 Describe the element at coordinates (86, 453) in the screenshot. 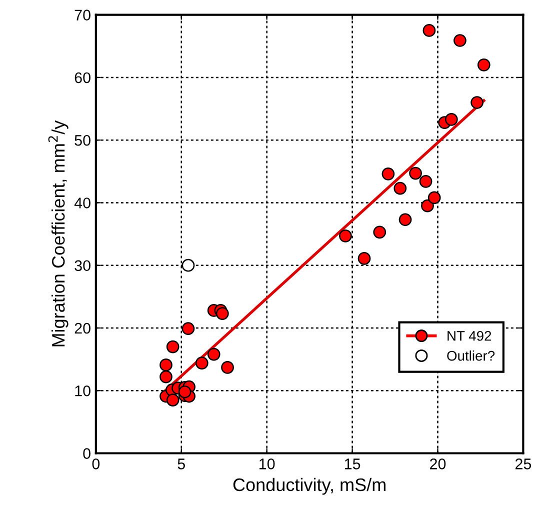

I see `y-tick-label: 0` at that location.